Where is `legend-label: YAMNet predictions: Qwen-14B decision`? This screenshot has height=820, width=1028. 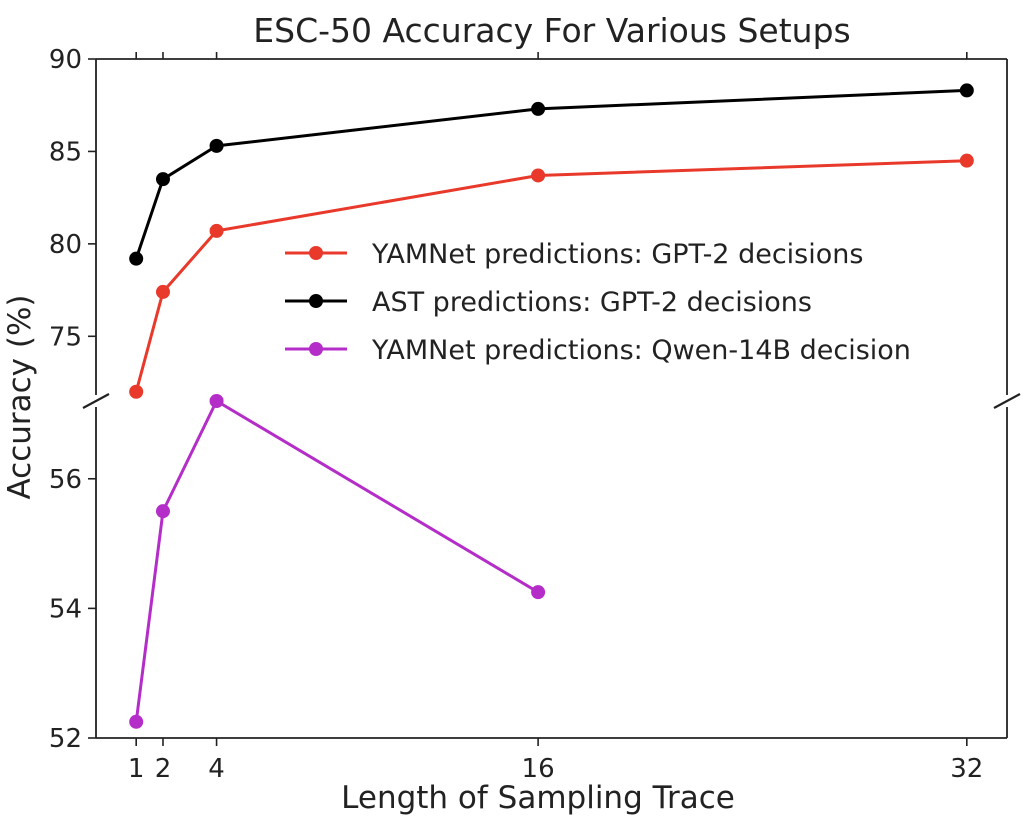
legend-label: YAMNet predictions: Qwen-14B decision is located at coordinates (641, 350).